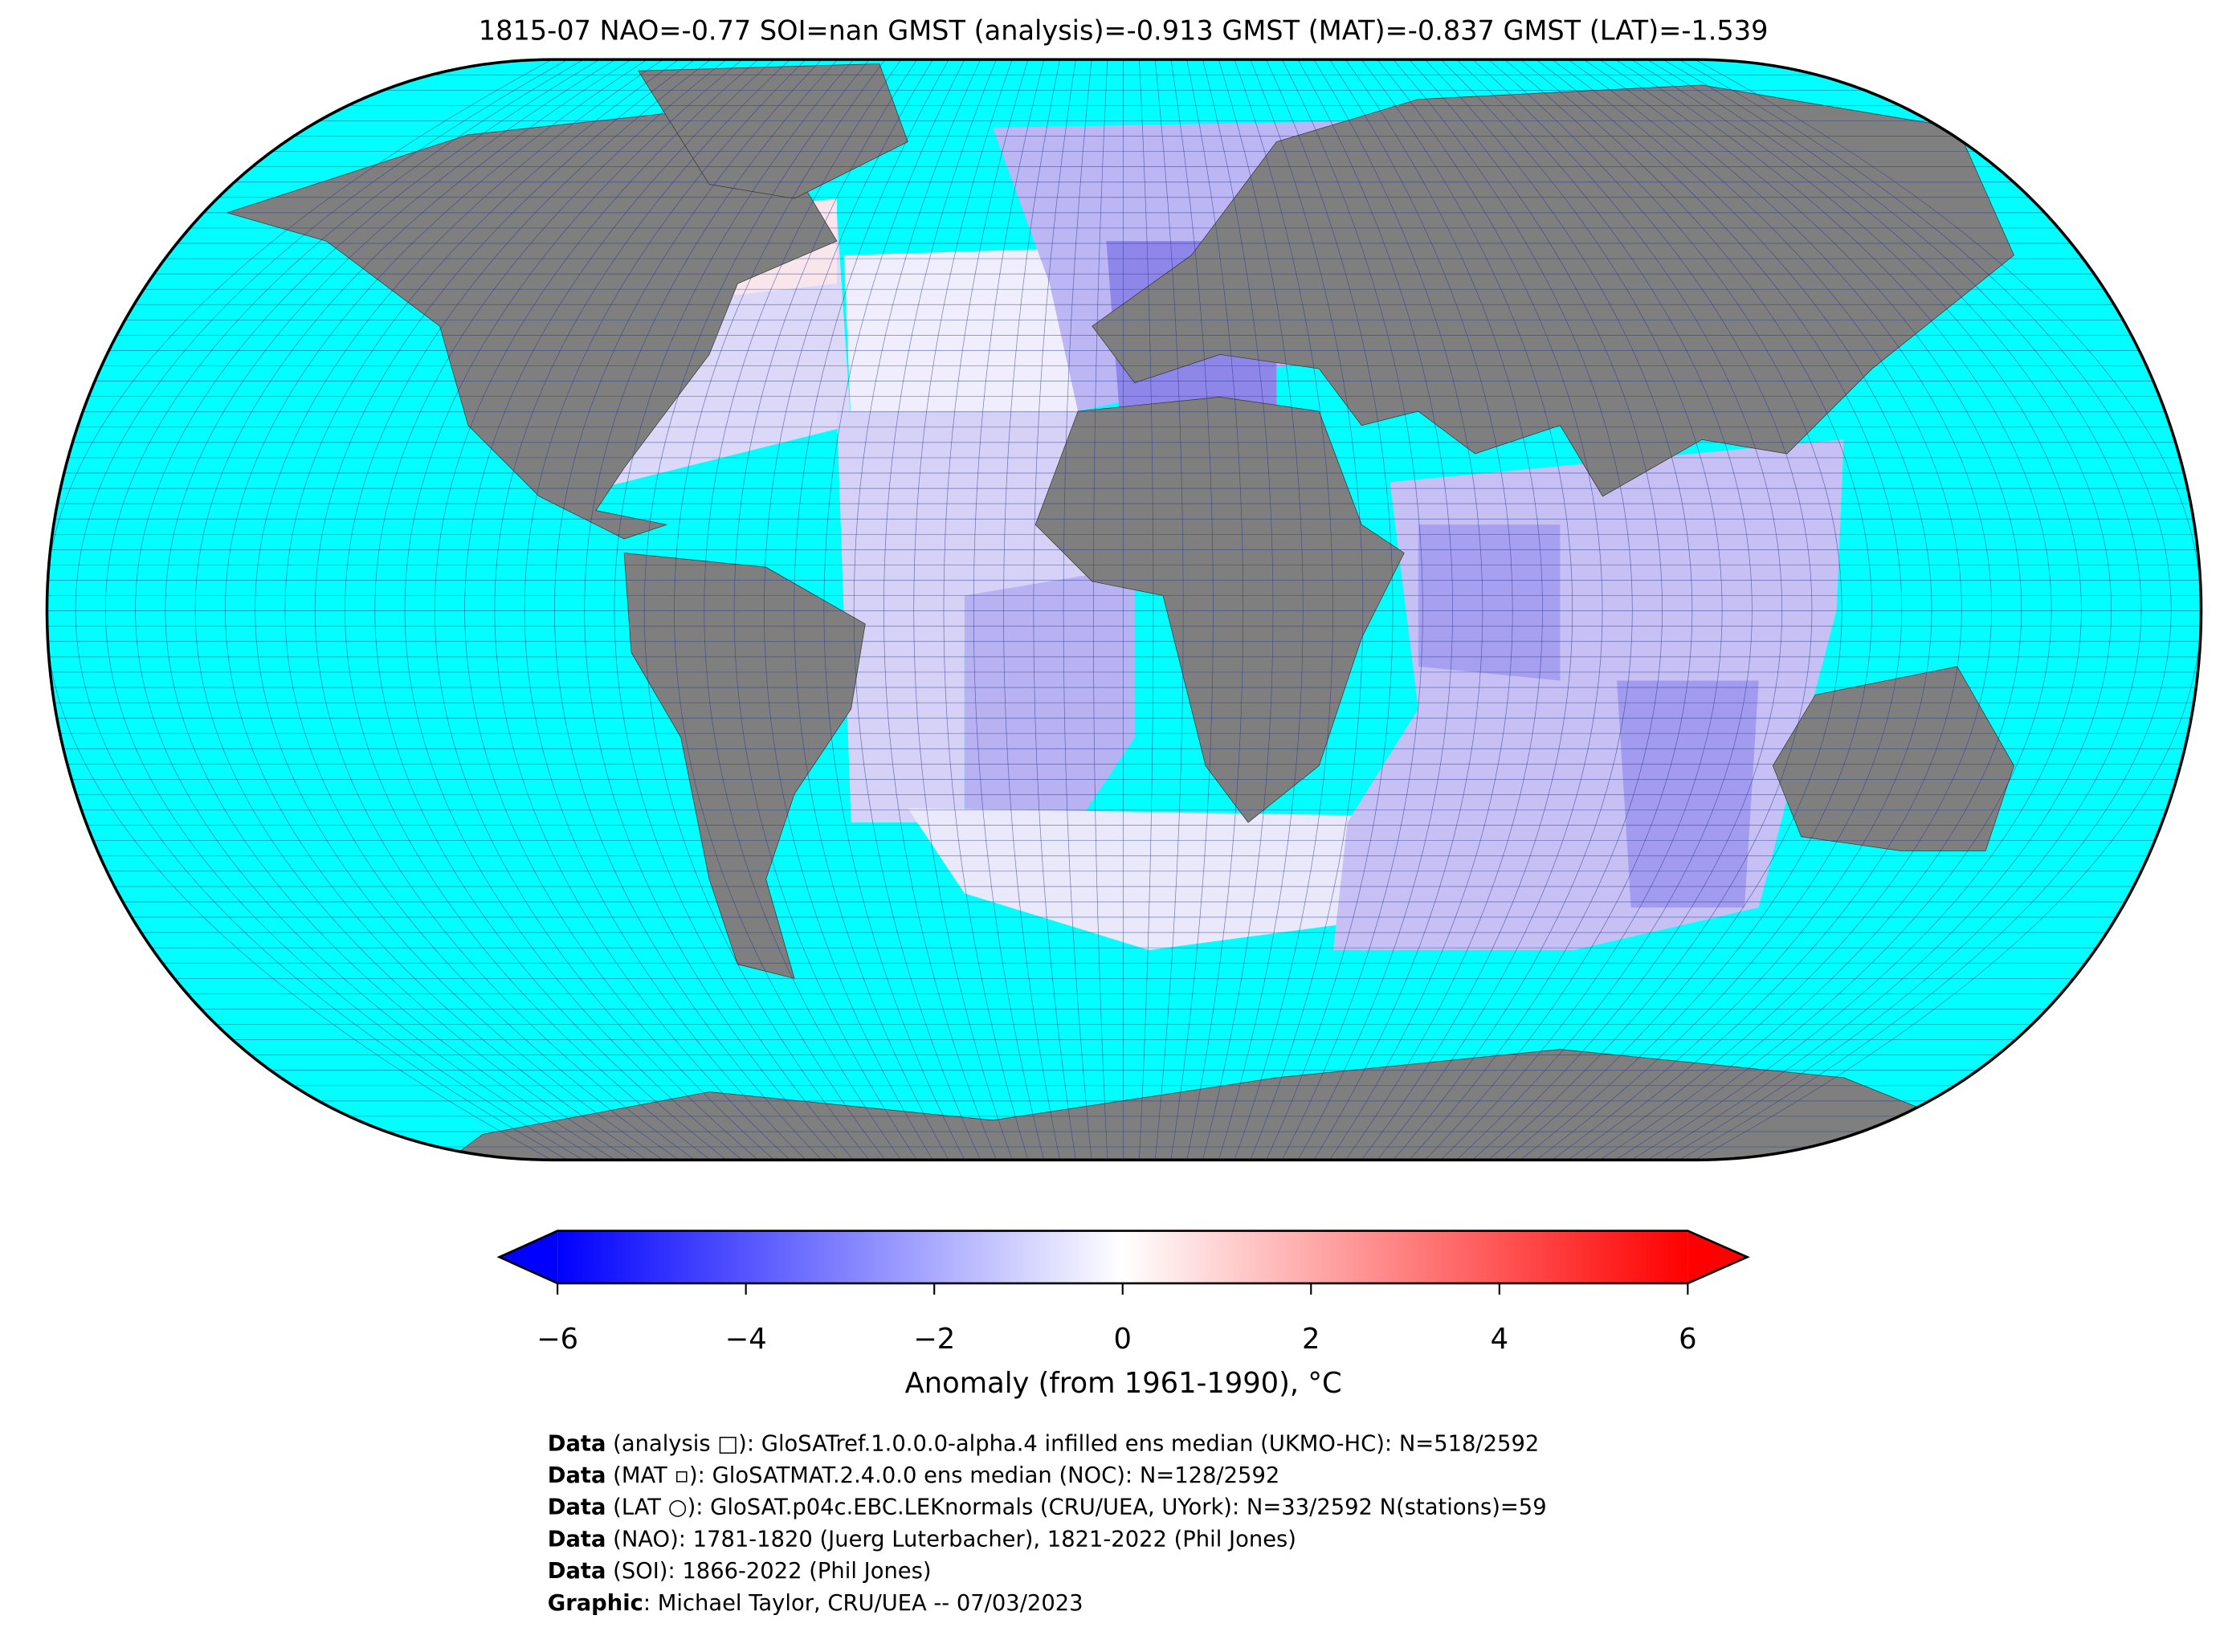 The width and height of the screenshot is (2224, 1652). I want to click on colorbar-tick-label: −2, so click(934, 1339).